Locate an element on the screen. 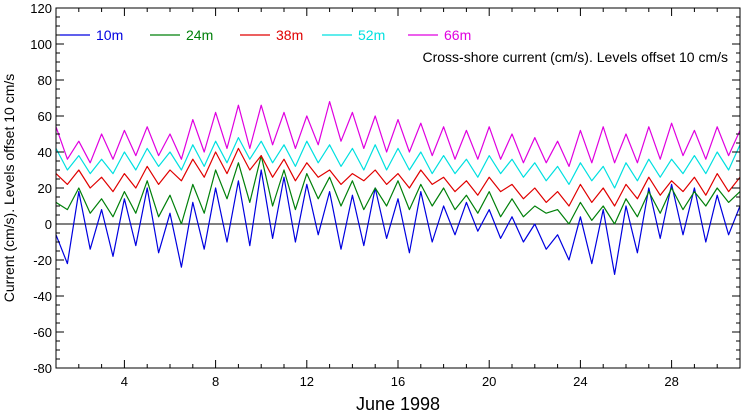 Image resolution: width=742 pixels, height=414 pixels. y-tick-label: 80 is located at coordinates (45, 80).